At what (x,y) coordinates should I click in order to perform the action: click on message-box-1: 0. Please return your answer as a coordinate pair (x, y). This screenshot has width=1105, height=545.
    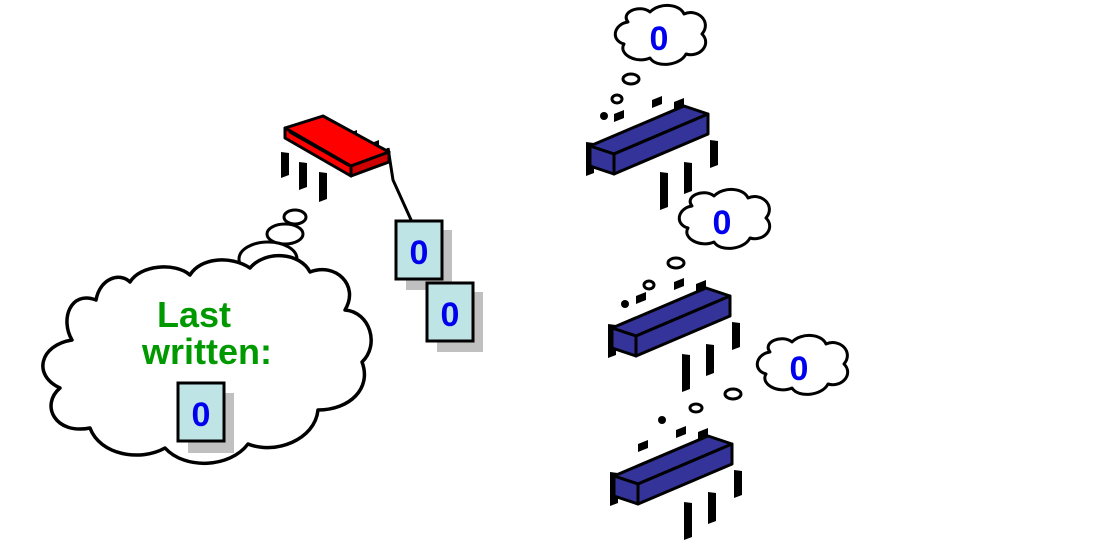
    Looking at the image, I should click on (423, 254).